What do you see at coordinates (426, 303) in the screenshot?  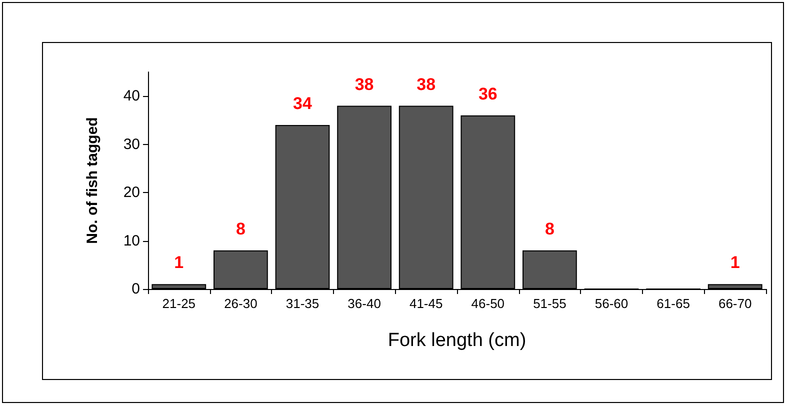 I see `x-tick-label: 41-45` at bounding box center [426, 303].